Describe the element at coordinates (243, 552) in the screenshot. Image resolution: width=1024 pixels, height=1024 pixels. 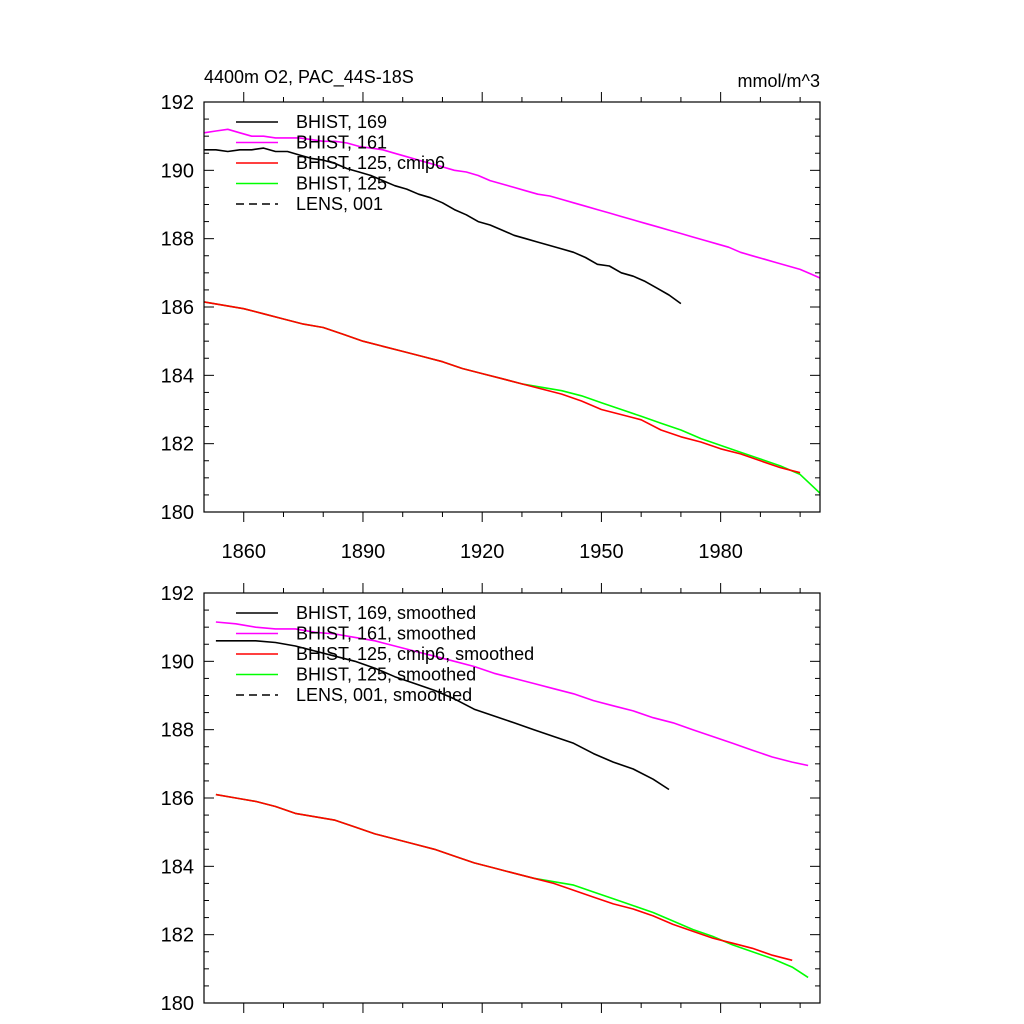
I see `x-tick-label: 1860` at that location.